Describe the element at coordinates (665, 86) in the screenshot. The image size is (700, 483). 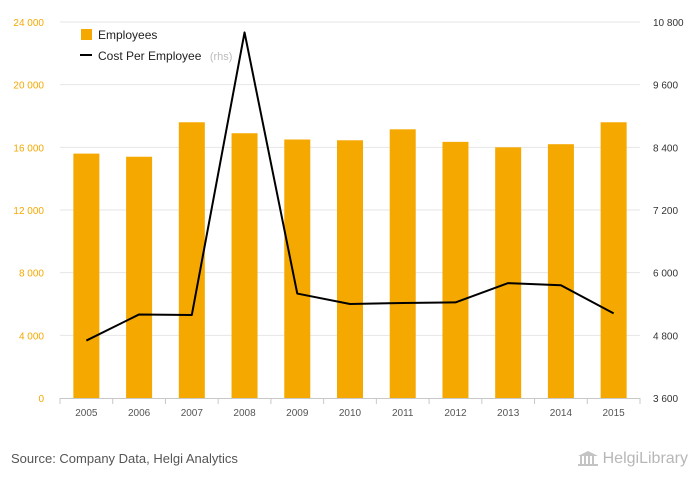
I see `right-tick-label: 9 600` at that location.